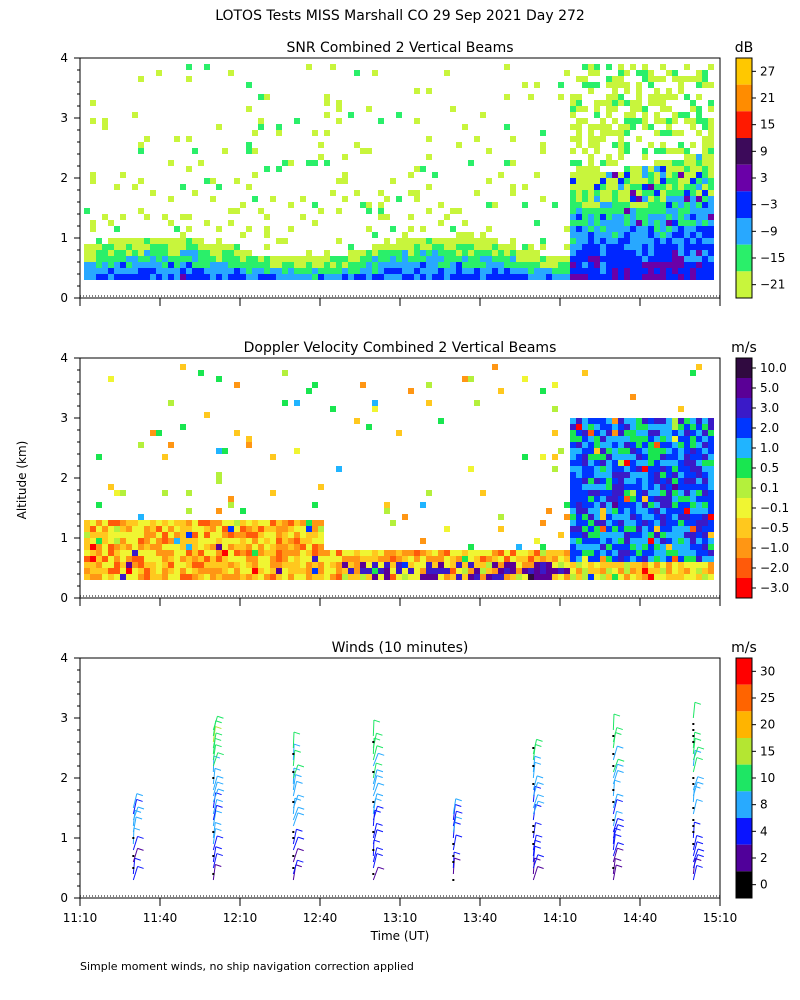 The width and height of the screenshot is (800, 1000). I want to click on colorbar-label: 30, so click(767, 671).